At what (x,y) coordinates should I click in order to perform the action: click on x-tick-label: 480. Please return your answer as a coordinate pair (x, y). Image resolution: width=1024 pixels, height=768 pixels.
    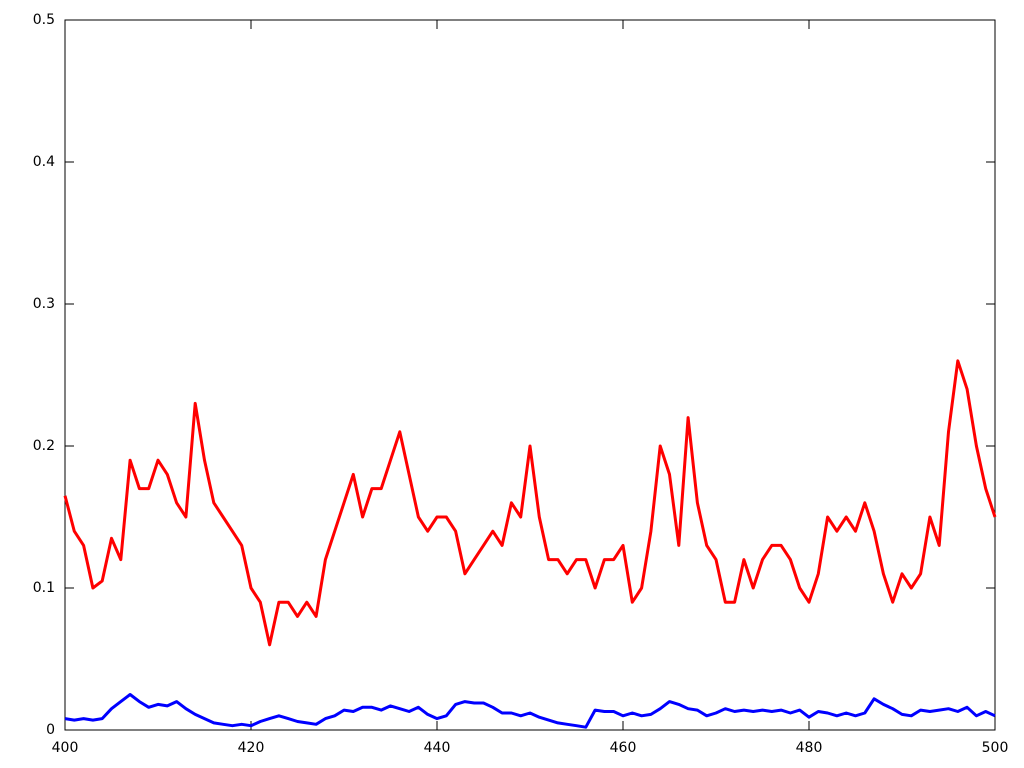
    Looking at the image, I should click on (809, 748).